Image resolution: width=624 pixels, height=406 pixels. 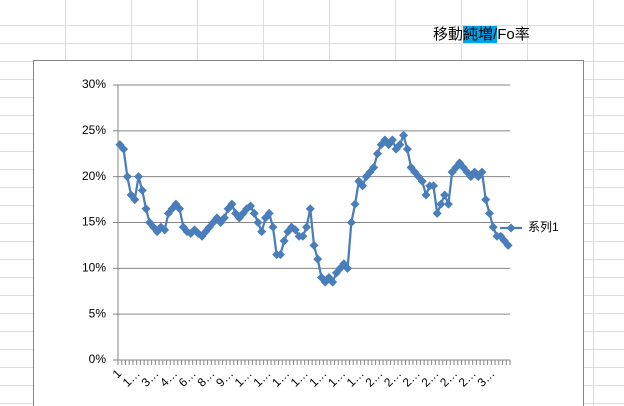 What do you see at coordinates (94, 84) in the screenshot?
I see `y-tick-label: 30%` at bounding box center [94, 84].